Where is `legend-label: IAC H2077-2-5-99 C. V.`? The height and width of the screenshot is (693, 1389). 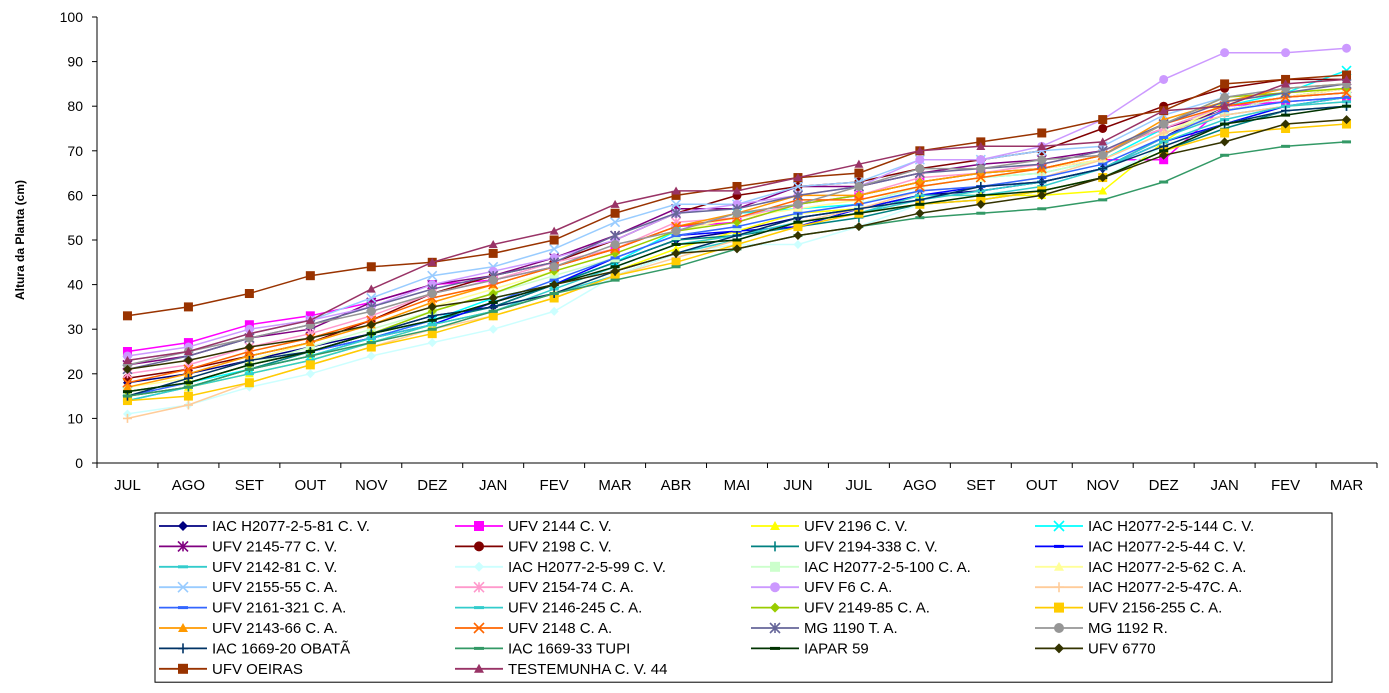 legend-label: IAC H2077-2-5-99 C. V. is located at coordinates (587, 567).